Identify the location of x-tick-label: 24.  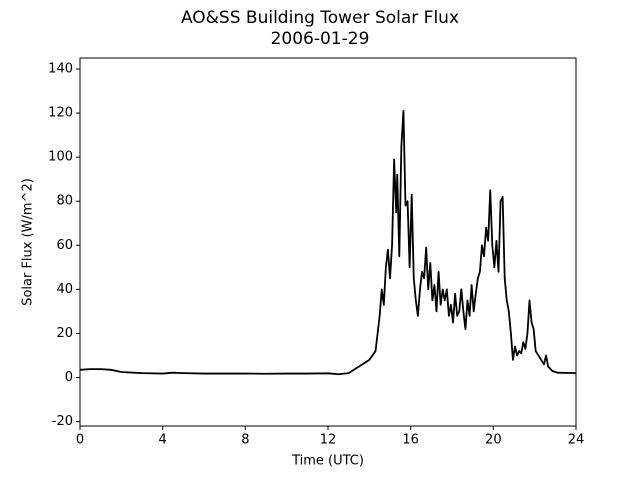
(576, 440).